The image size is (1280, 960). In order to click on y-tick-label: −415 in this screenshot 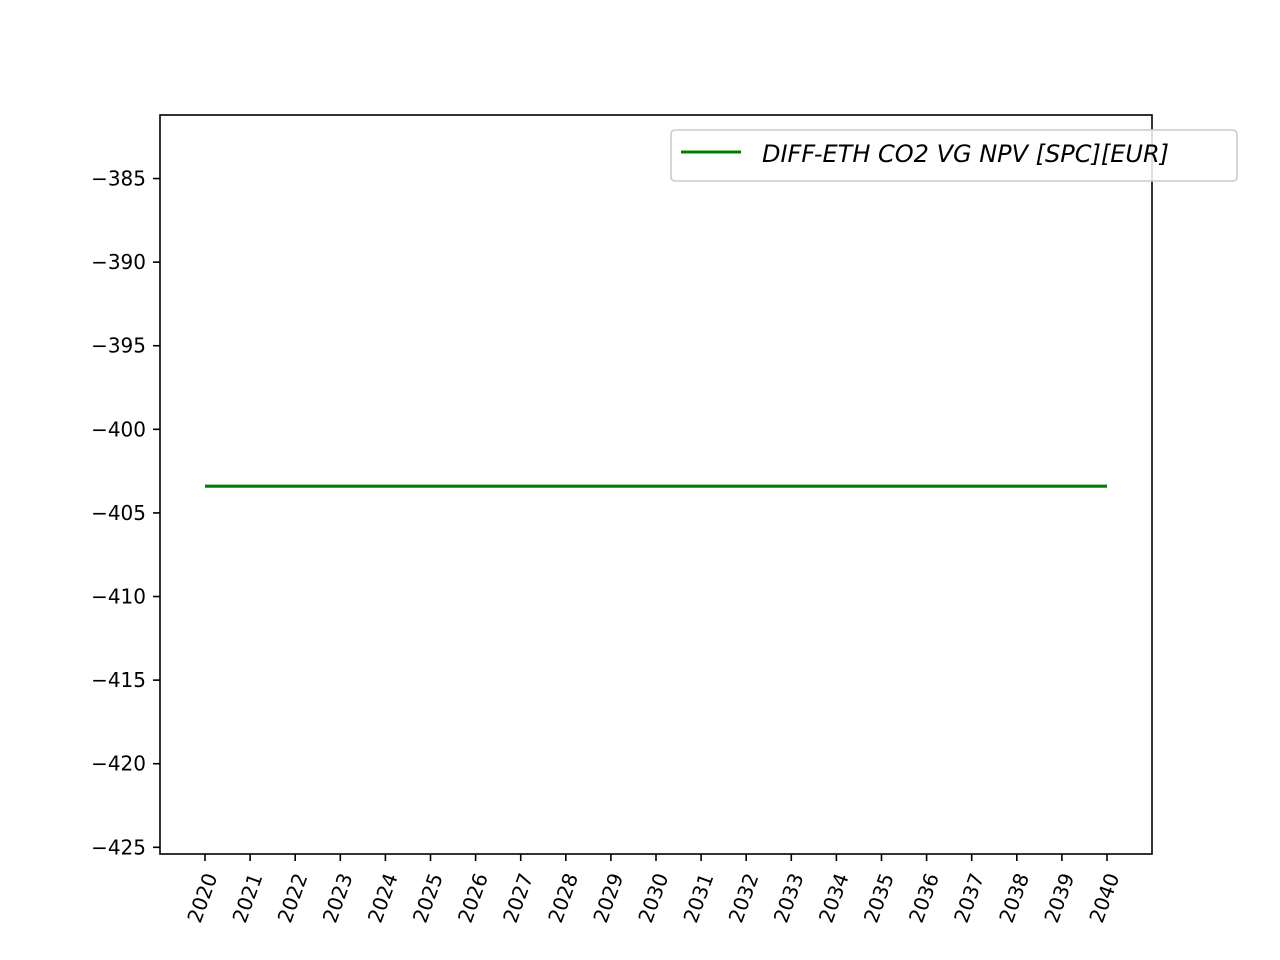, I will do `click(118, 680)`.